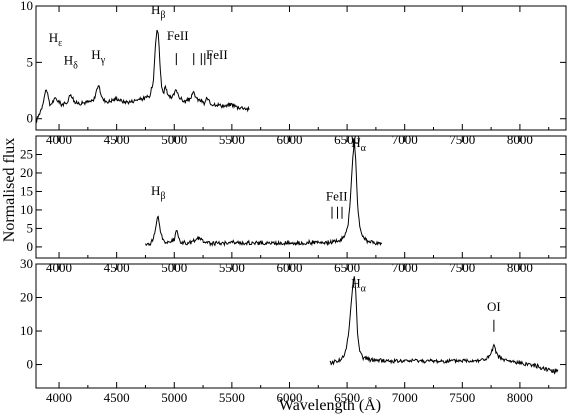 This screenshot has width=568, height=416. What do you see at coordinates (26, 263) in the screenshot?
I see `y-tick-label: 30` at bounding box center [26, 263].